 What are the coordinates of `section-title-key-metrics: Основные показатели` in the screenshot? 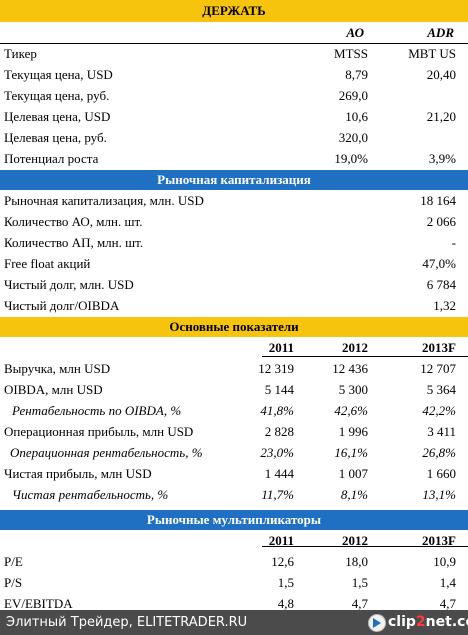 It's located at (234, 326).